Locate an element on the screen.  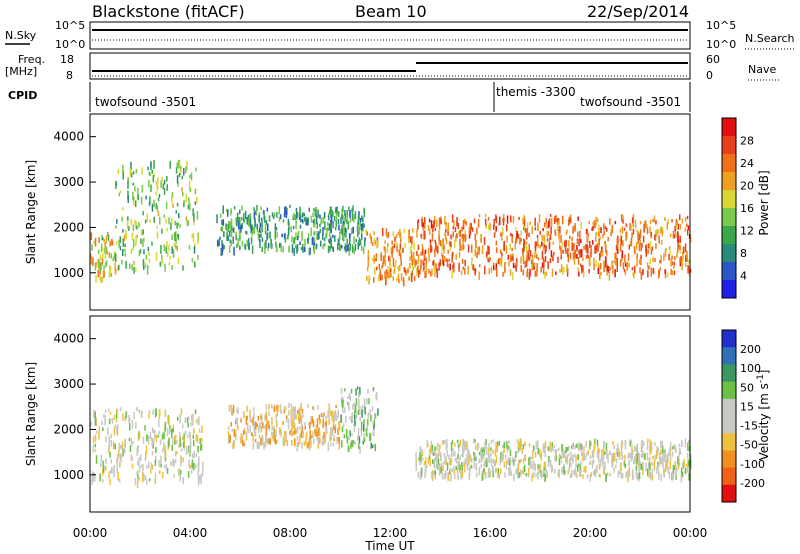
colorbar-segment is located at coordinates (729, 459).